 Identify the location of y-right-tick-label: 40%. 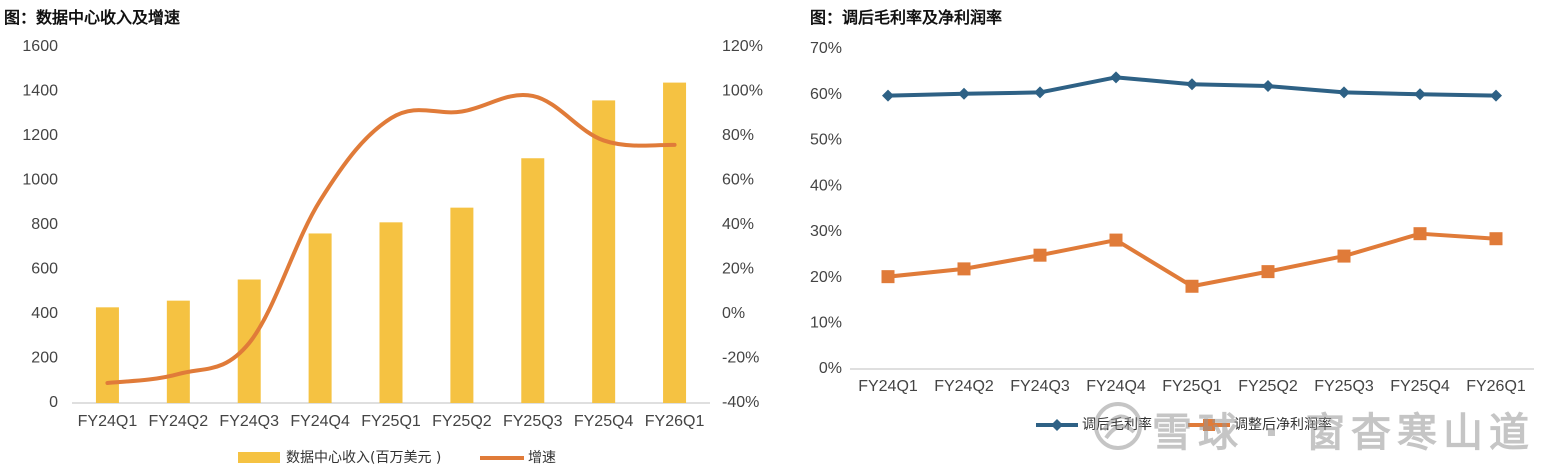
(738, 224).